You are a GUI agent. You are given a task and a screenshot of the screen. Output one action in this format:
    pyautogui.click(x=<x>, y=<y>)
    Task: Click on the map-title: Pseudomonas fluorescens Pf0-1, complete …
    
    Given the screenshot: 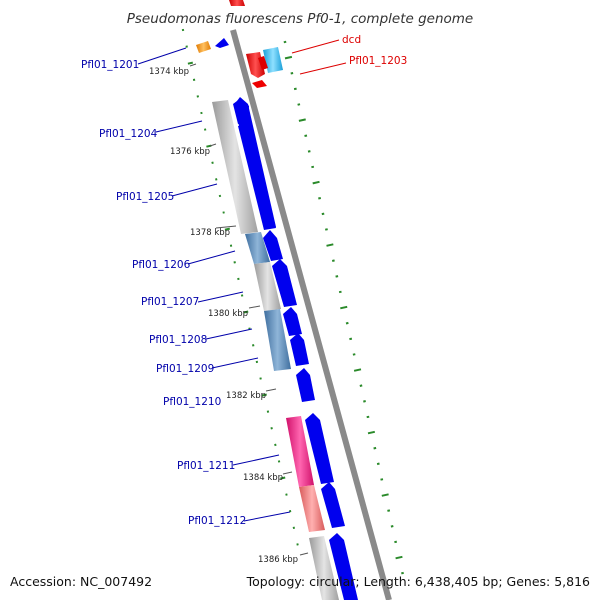 What is the action you would take?
    pyautogui.click(x=300, y=19)
    